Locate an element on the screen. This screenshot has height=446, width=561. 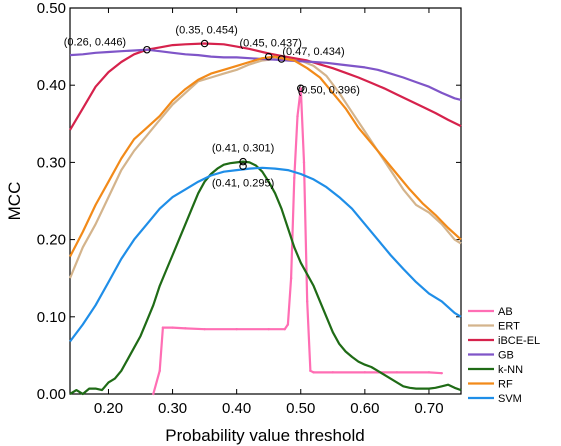
y-tick-label: 0.30 is located at coordinates (51, 162).